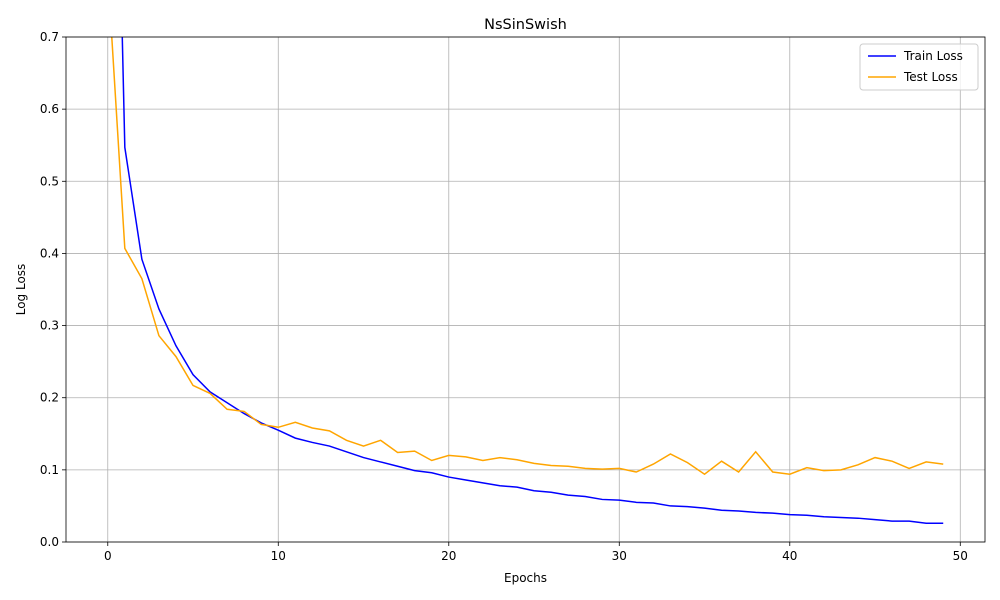  I want to click on x-tick-label: 40, so click(789, 556).